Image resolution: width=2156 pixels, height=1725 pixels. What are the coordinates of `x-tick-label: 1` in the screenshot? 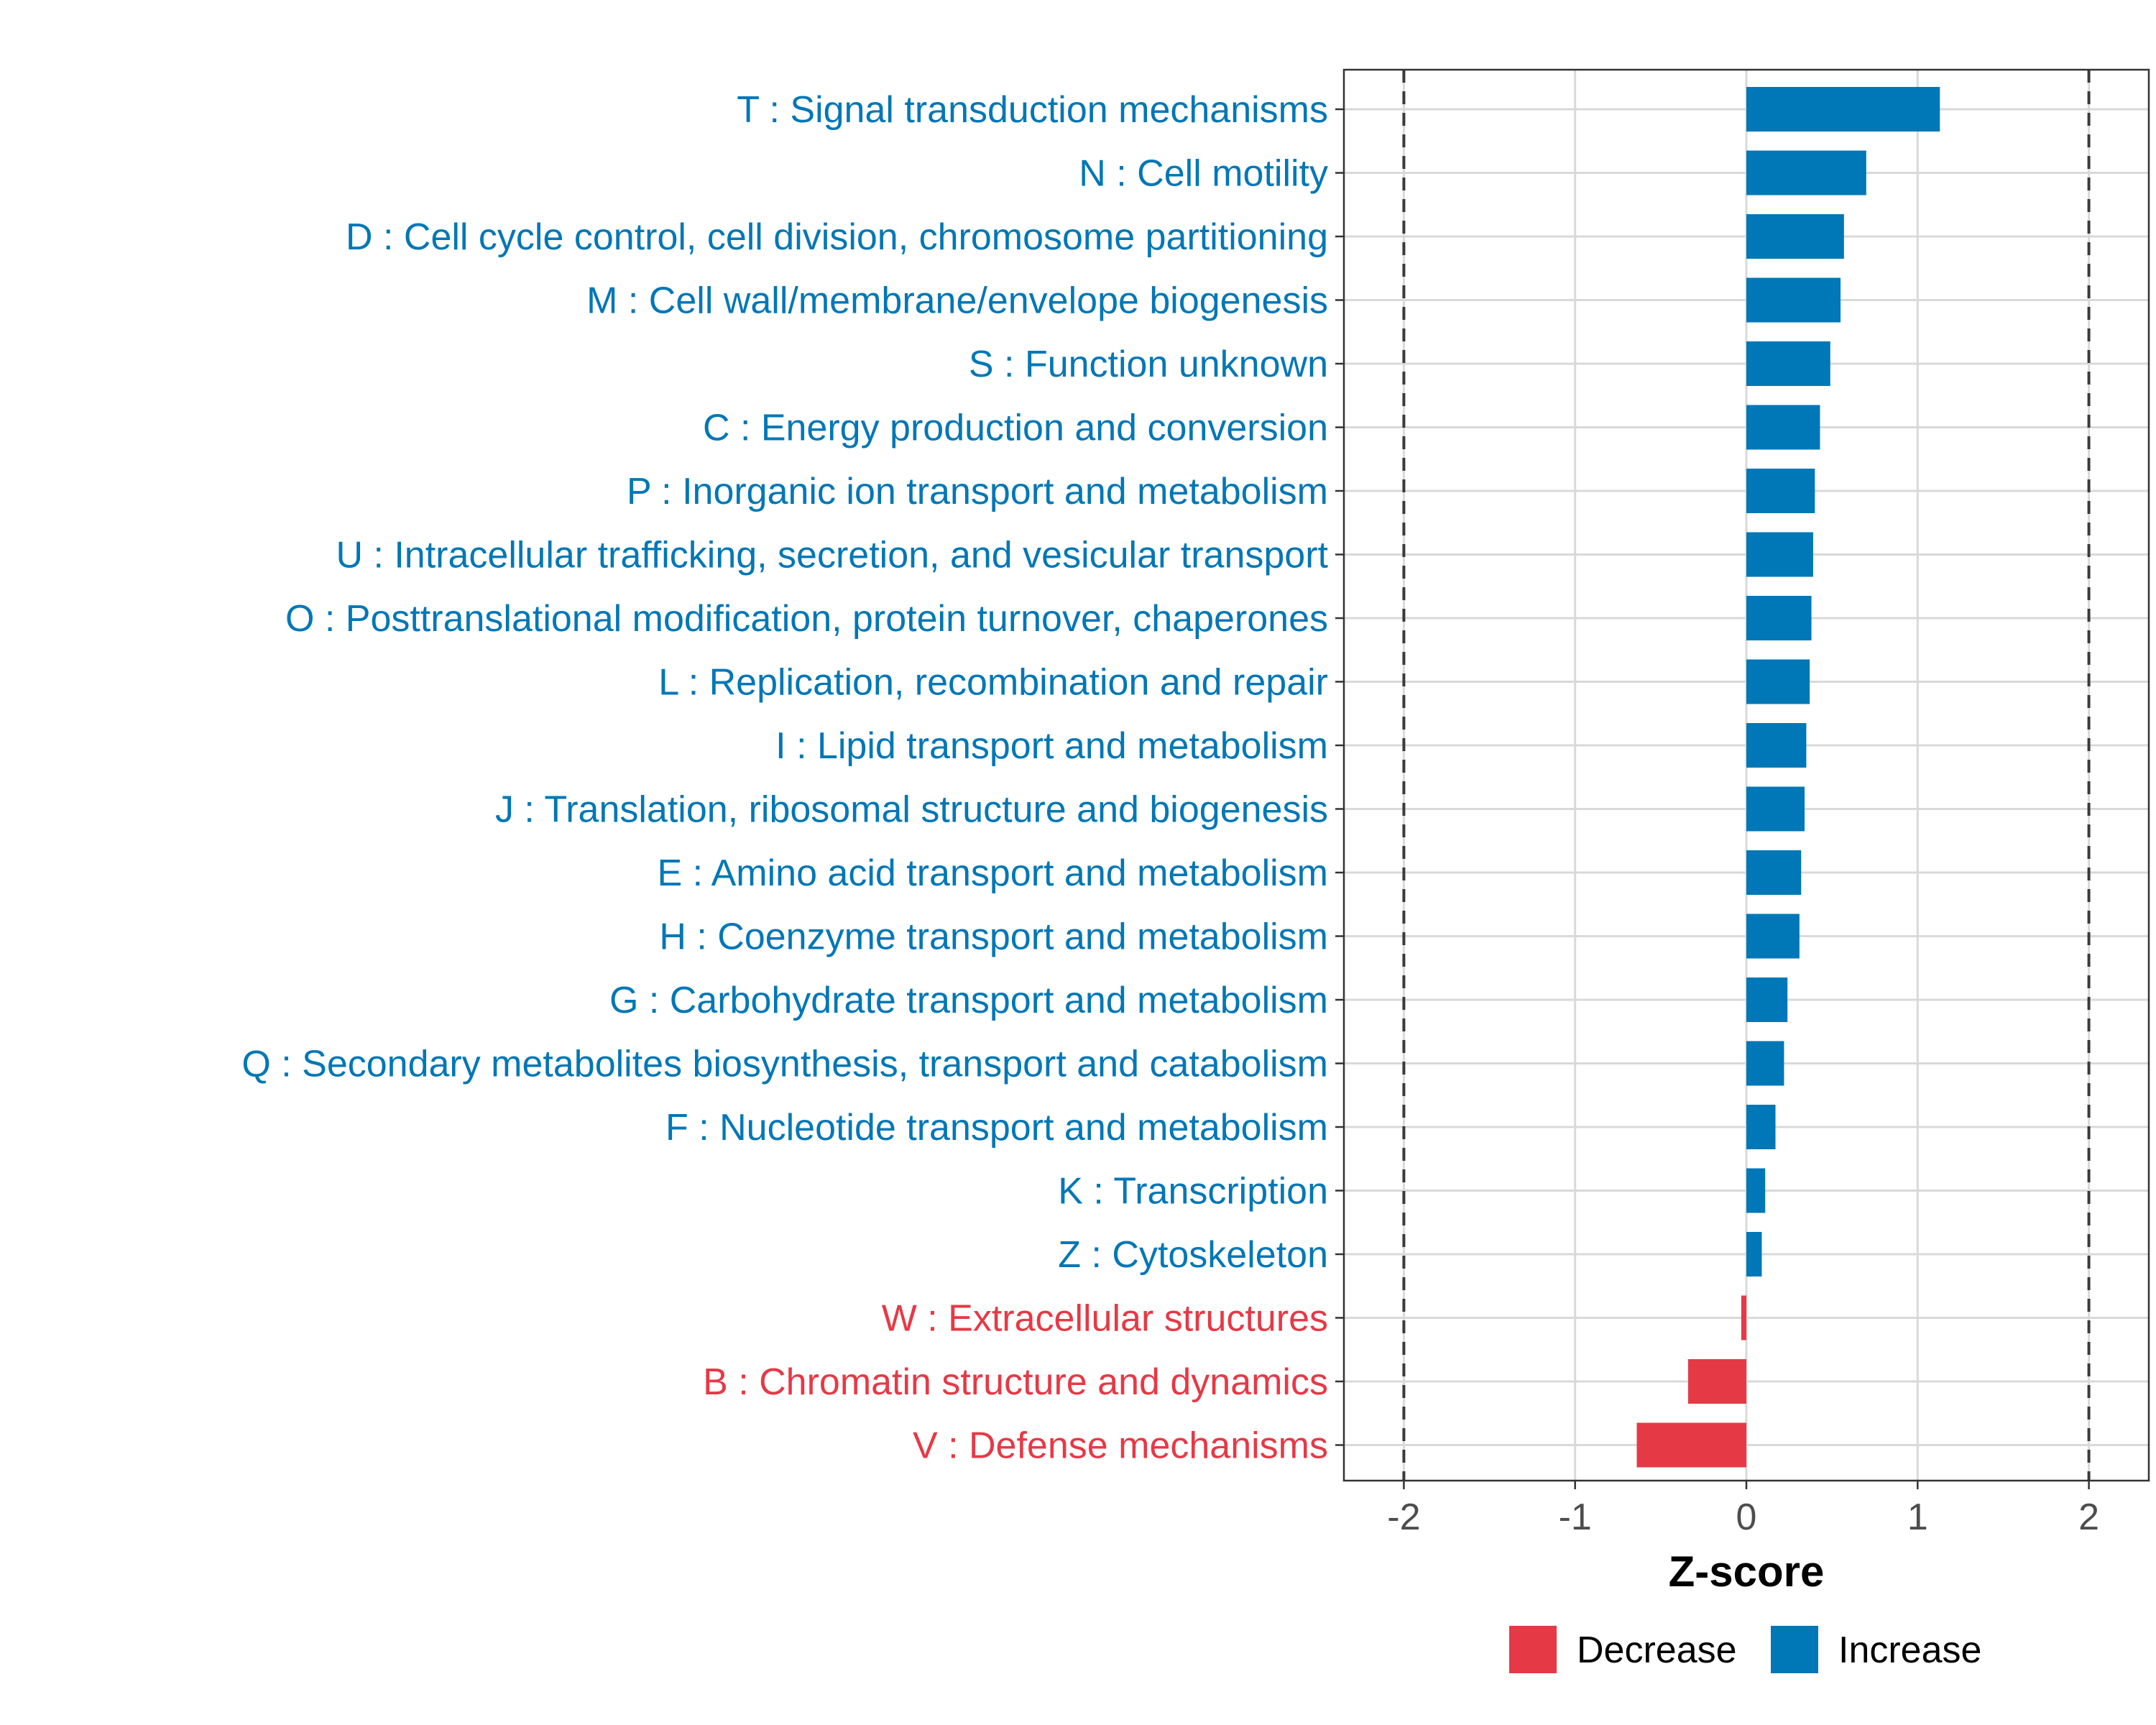 It's located at (1918, 1517).